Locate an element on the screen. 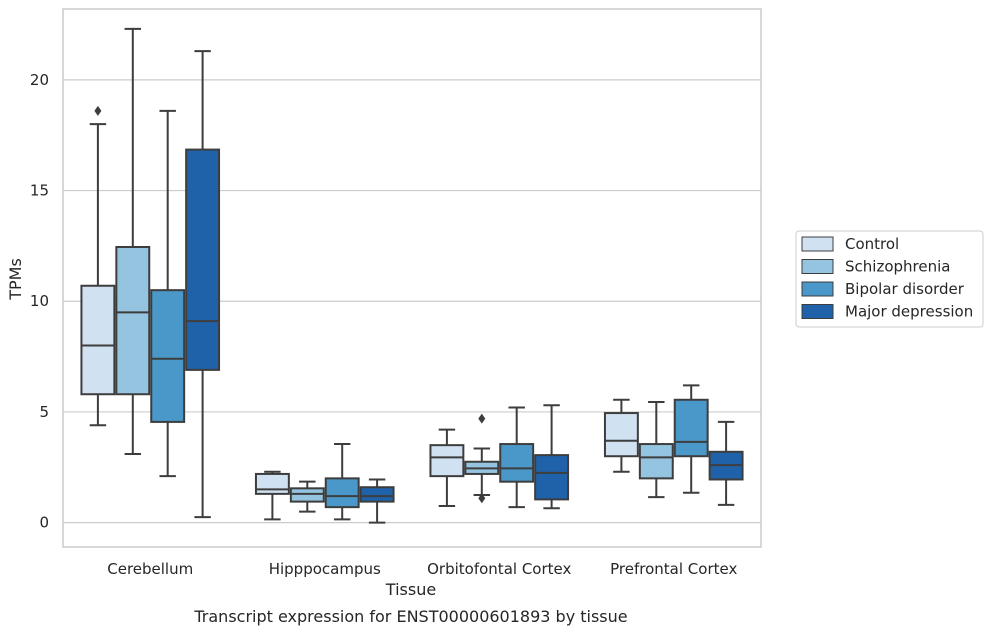 The width and height of the screenshot is (993, 634). box-cerebellum-major-depression is located at coordinates (203, 284).